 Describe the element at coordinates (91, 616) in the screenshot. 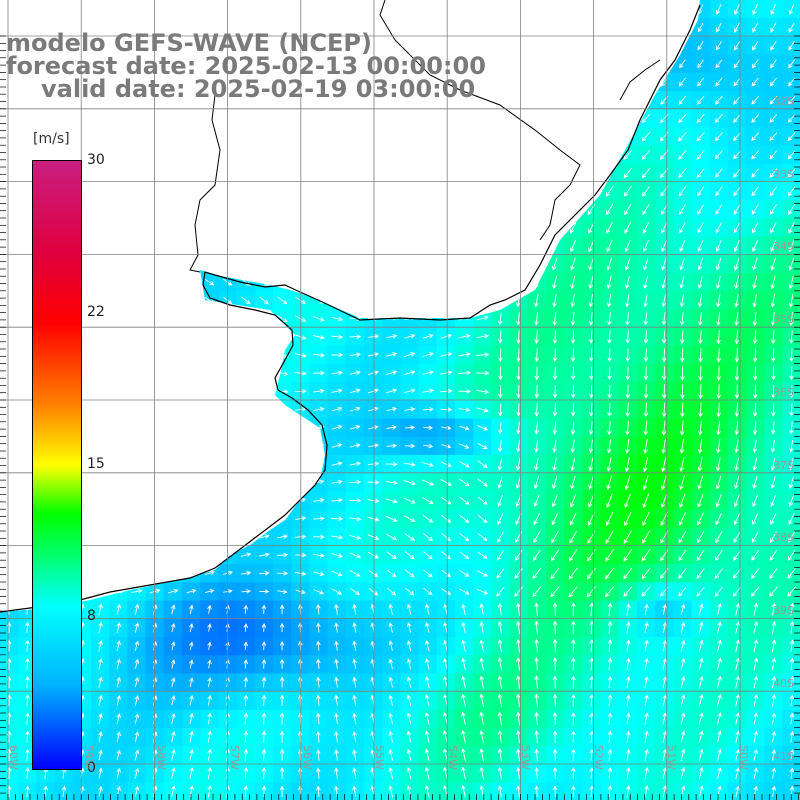

I see `colorbar-tick-8: 8` at that location.